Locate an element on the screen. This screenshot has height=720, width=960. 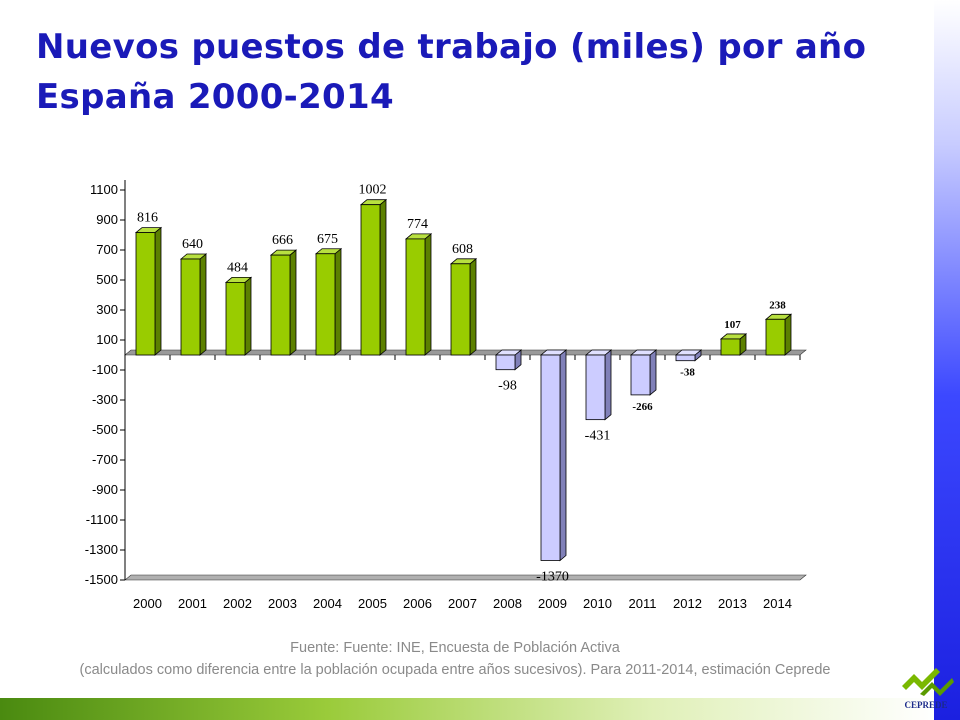
y-tick-label: 900 is located at coordinates (107, 219).